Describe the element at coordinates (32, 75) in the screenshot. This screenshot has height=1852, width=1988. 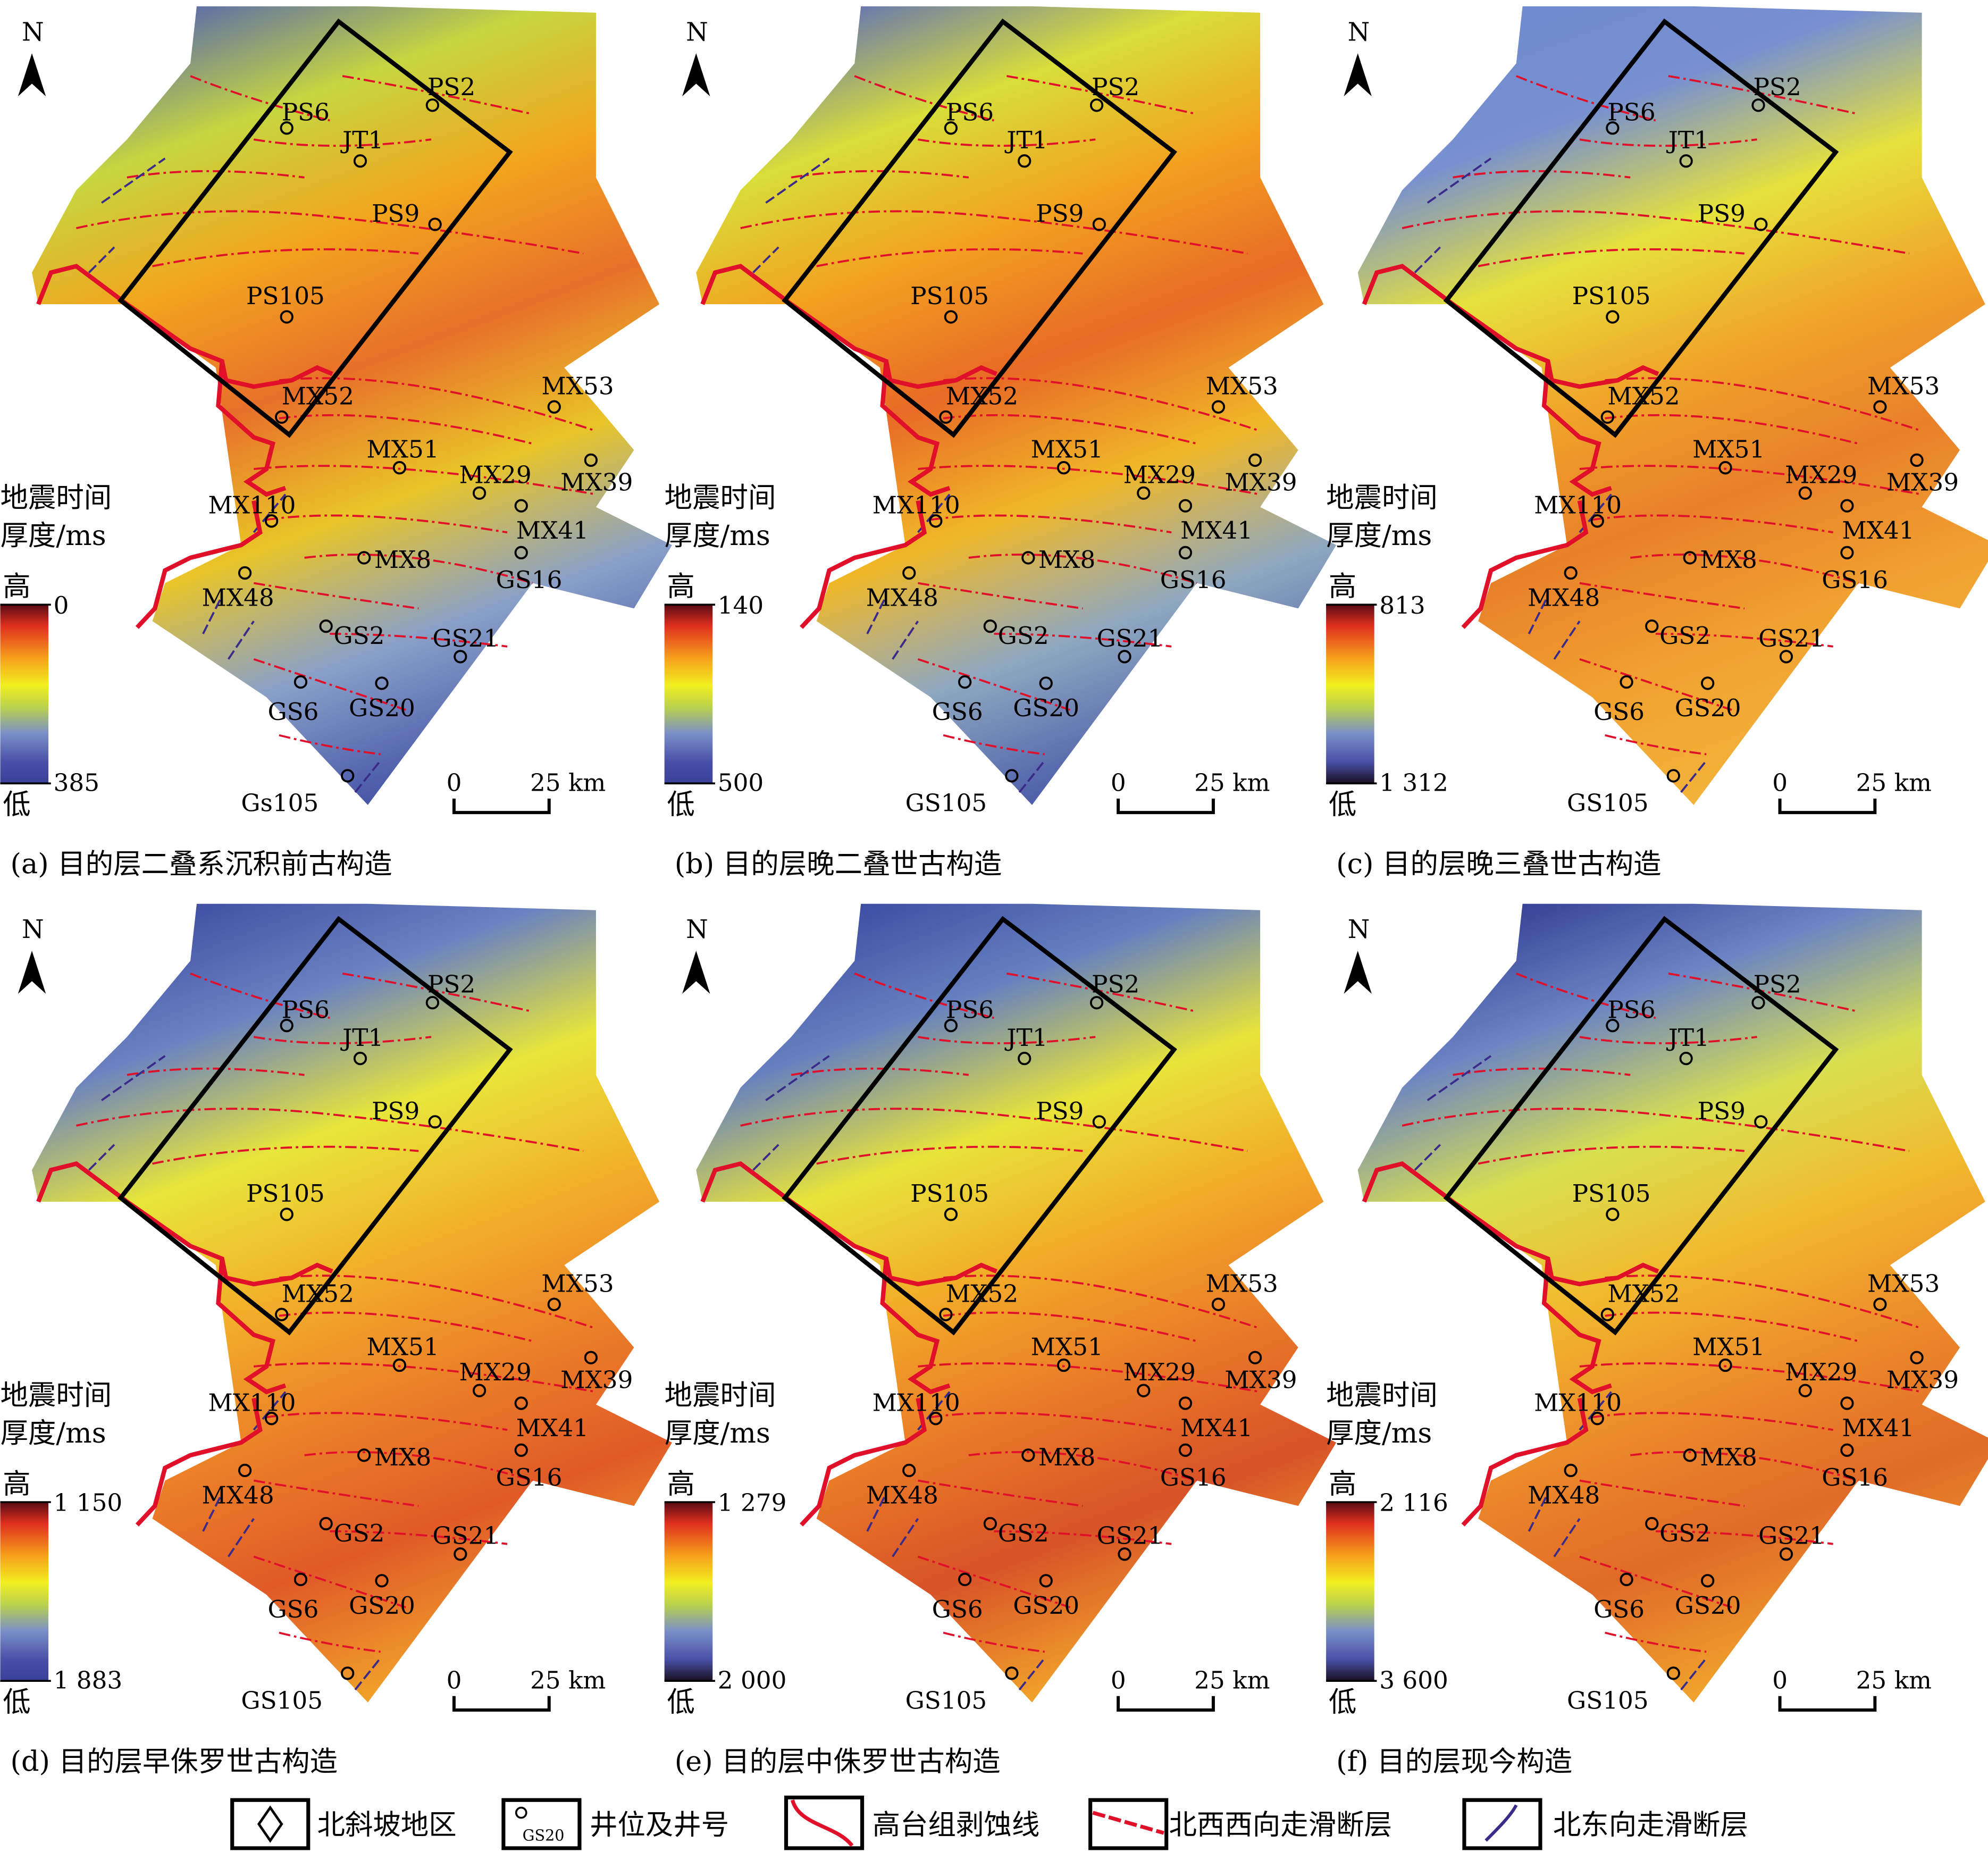
I see `north-arrow-icon` at that location.